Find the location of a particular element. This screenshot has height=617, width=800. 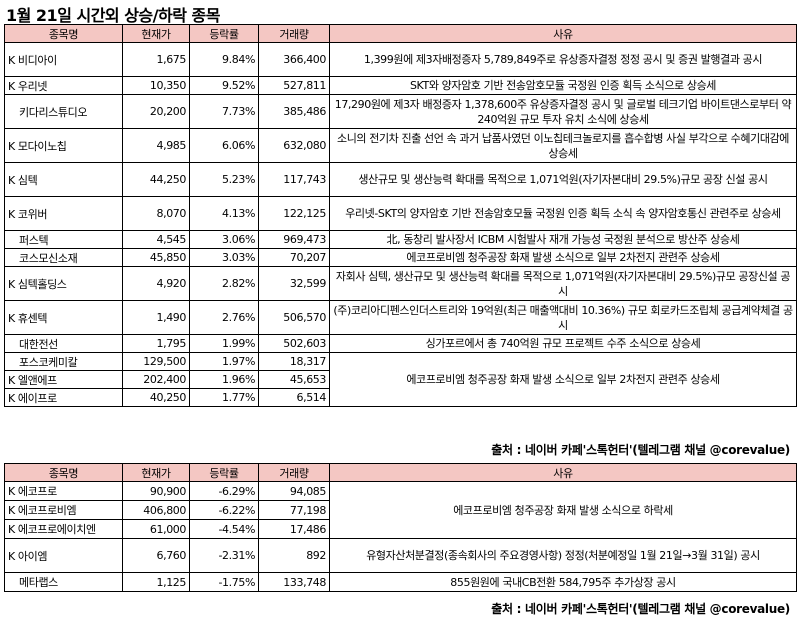

stock-price: 1,125 is located at coordinates (156, 582).